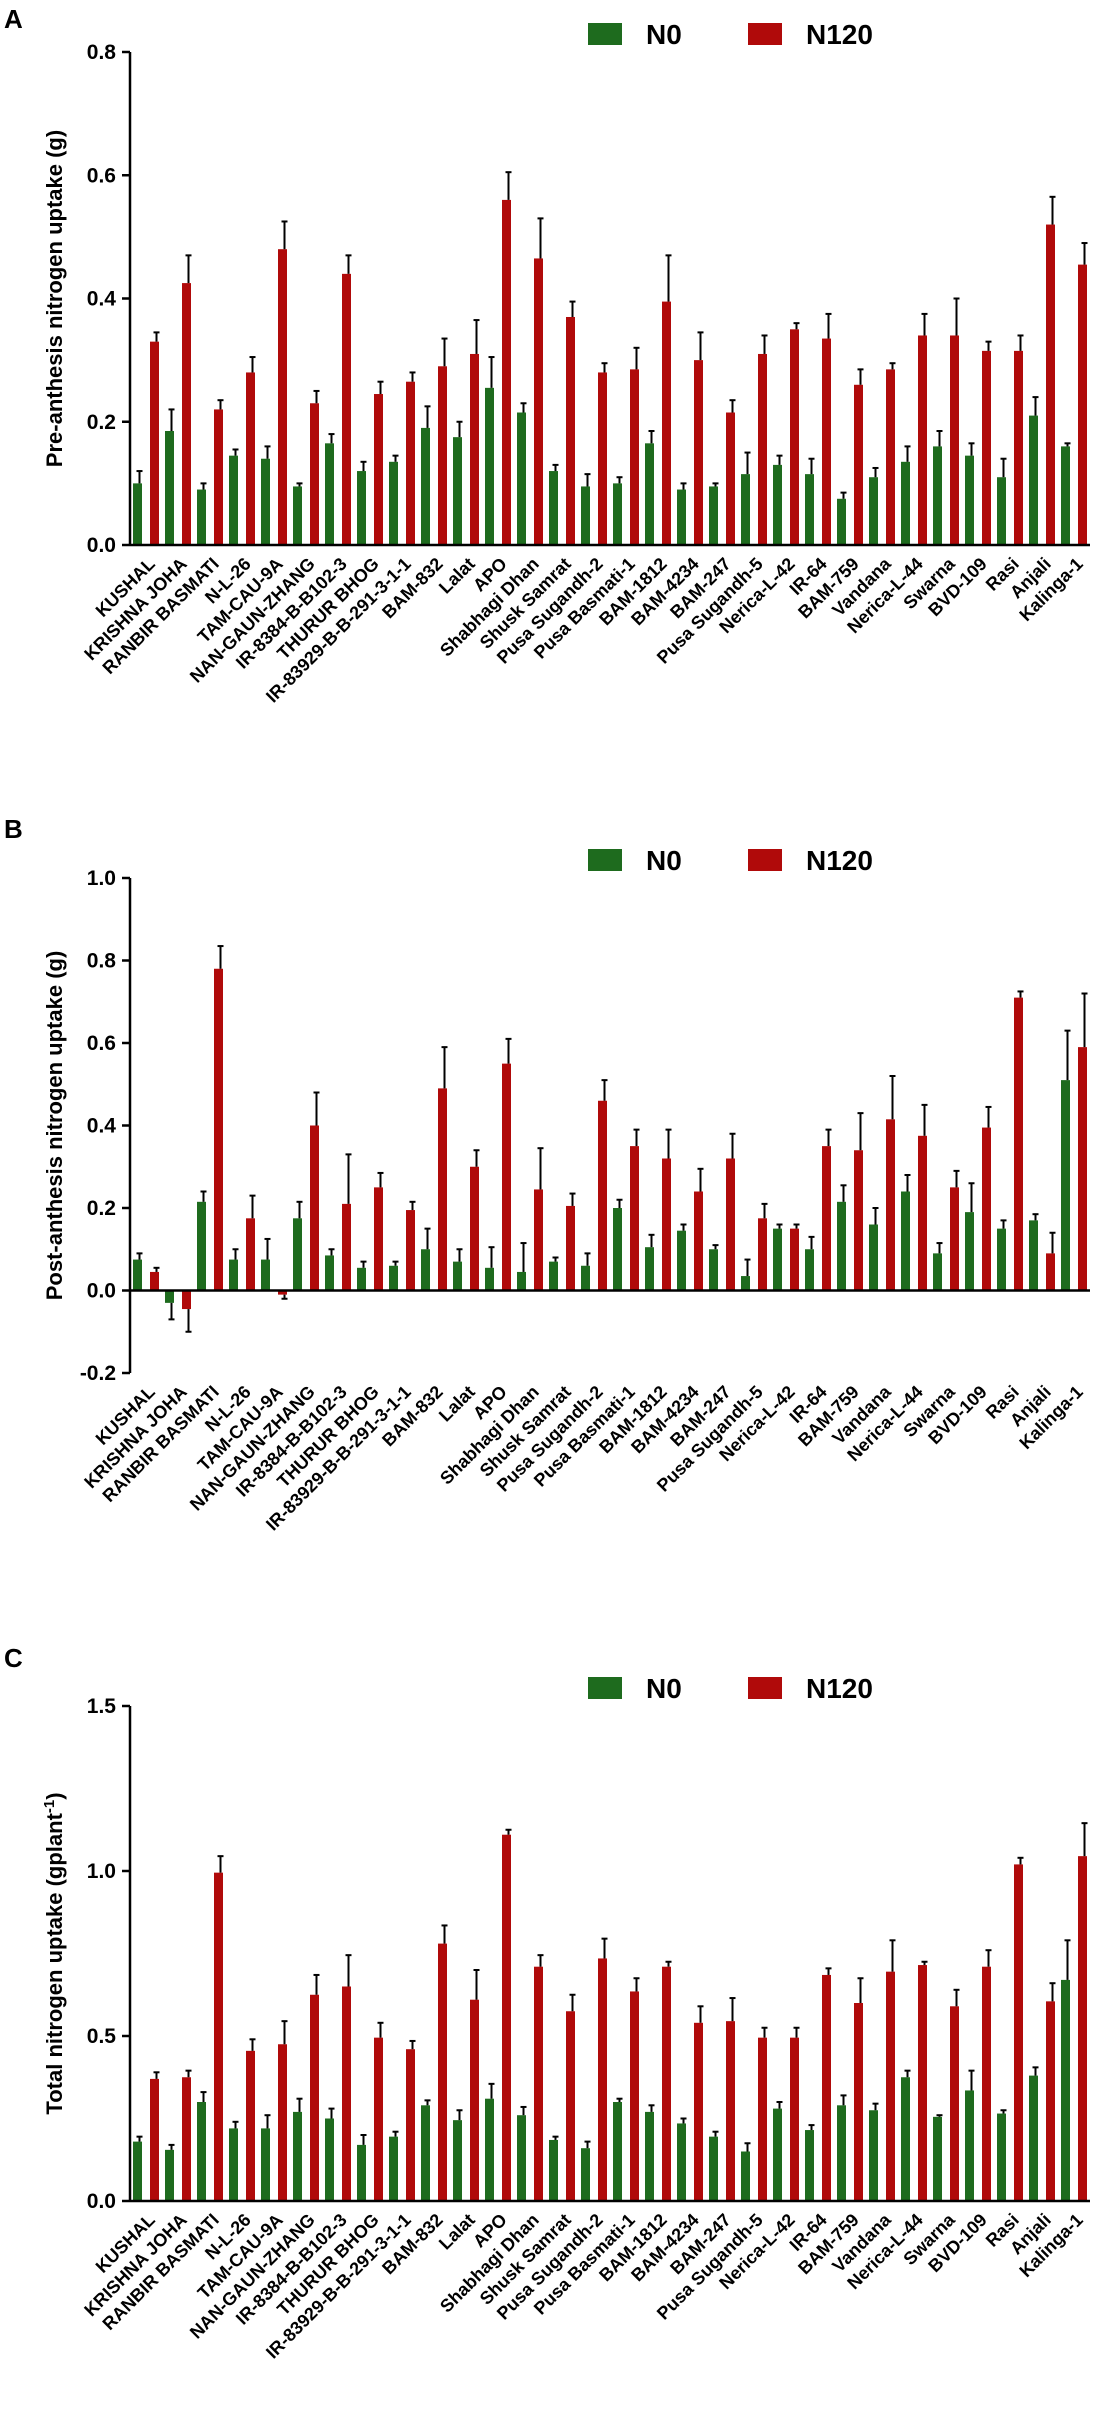  Describe the element at coordinates (378, 1239) in the screenshot. I see `bar-N120-THURUR BHOG` at that location.